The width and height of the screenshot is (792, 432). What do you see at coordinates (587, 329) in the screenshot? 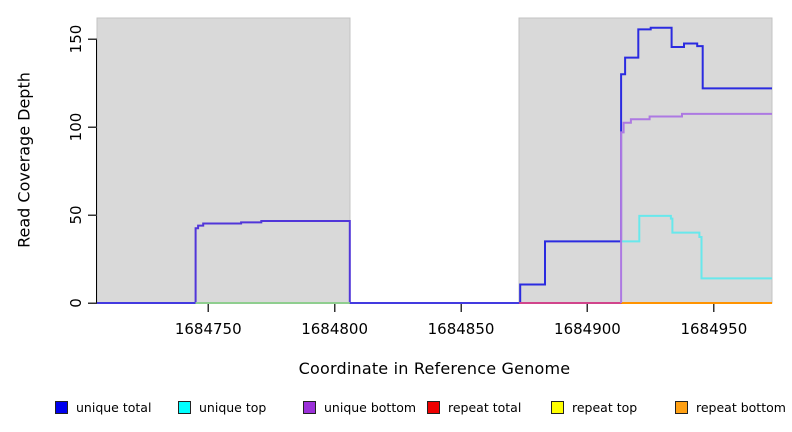
I see `x-tick-label: 1684900` at bounding box center [587, 329].